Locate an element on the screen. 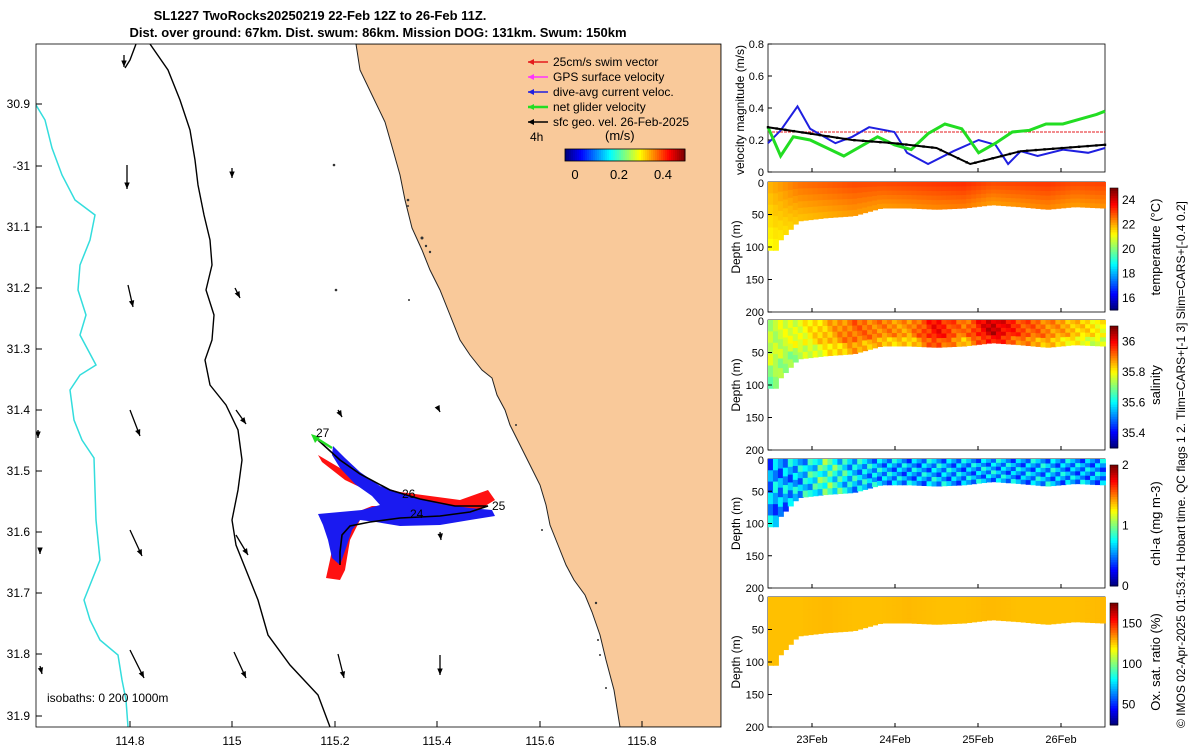  speed-colorbar-tick: 0 is located at coordinates (574, 174).